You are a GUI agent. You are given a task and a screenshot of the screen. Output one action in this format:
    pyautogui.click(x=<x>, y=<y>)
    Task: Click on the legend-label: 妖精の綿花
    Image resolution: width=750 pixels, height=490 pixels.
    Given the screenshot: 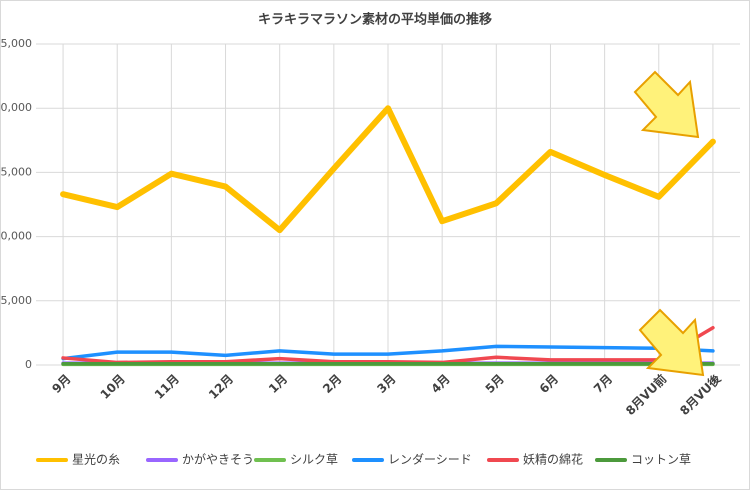 What is the action you would take?
    pyautogui.click(x=553, y=459)
    